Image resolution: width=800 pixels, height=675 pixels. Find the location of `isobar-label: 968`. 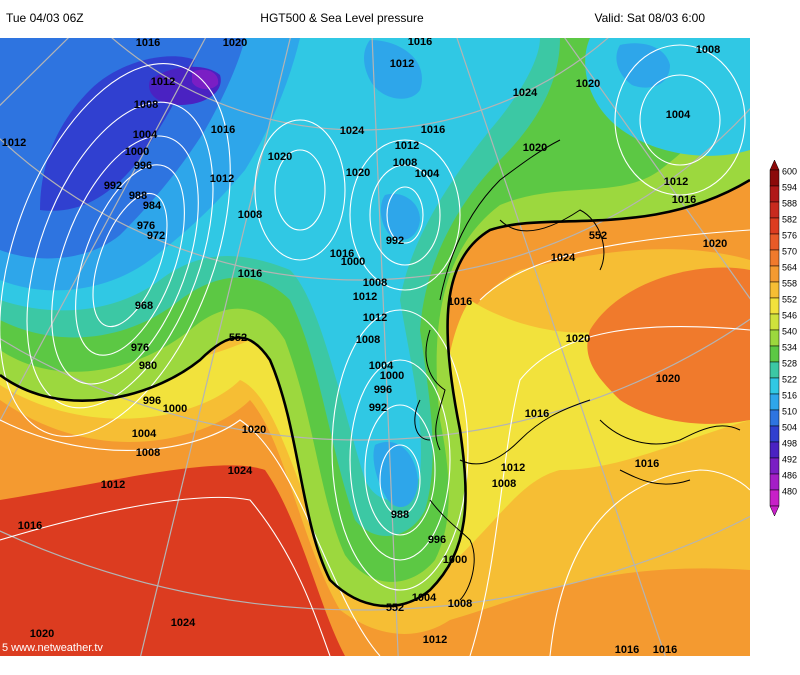

isobar-label: 968 is located at coordinates (144, 306).